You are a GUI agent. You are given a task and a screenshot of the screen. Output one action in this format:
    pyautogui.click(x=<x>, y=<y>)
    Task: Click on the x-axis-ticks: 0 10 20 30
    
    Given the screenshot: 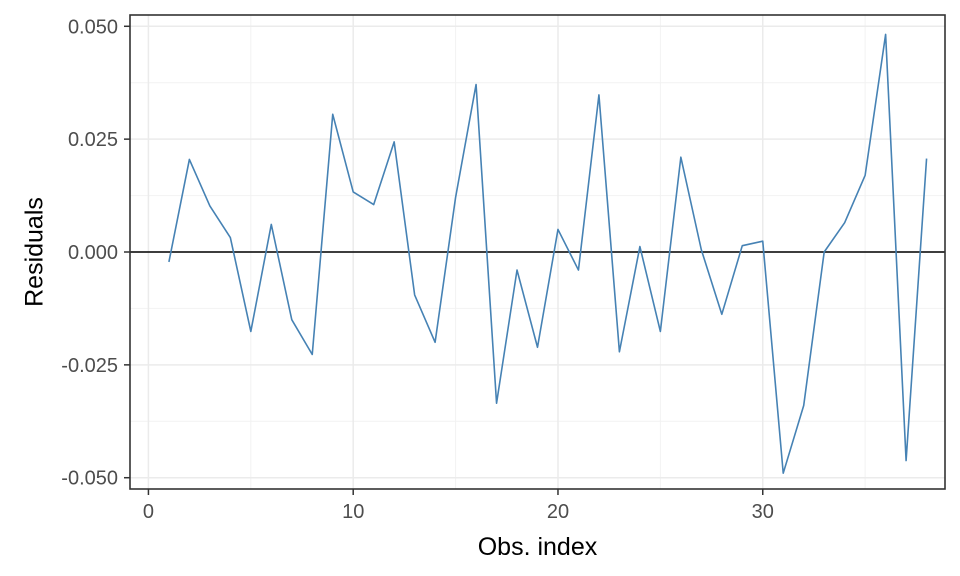 What is the action you would take?
    pyautogui.click(x=458, y=506)
    